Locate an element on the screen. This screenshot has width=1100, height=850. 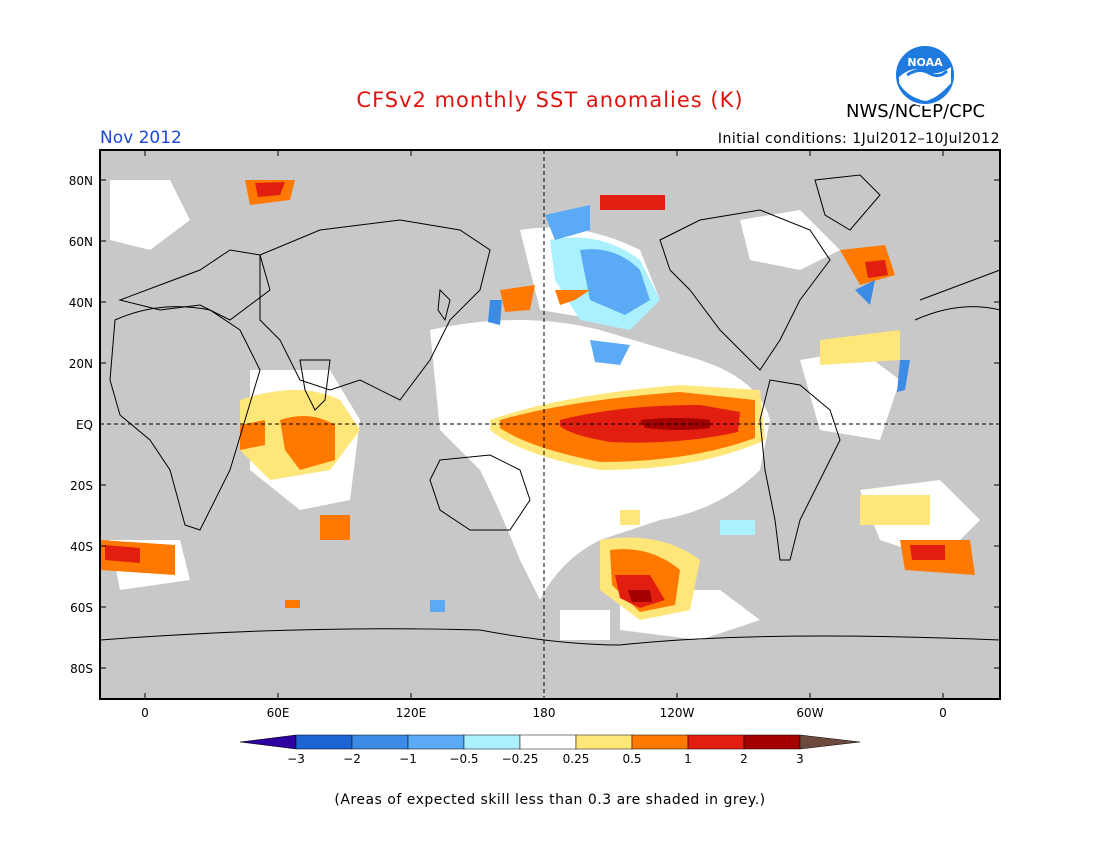
colorbar-arrow-high is located at coordinates (830, 742).